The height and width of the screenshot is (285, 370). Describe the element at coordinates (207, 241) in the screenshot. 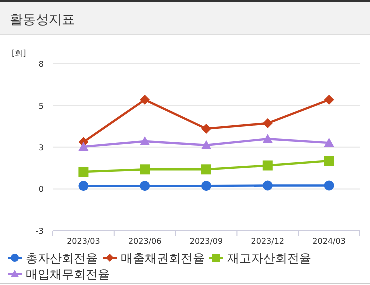

I see `x-tick-label: 2023/09` at that location.